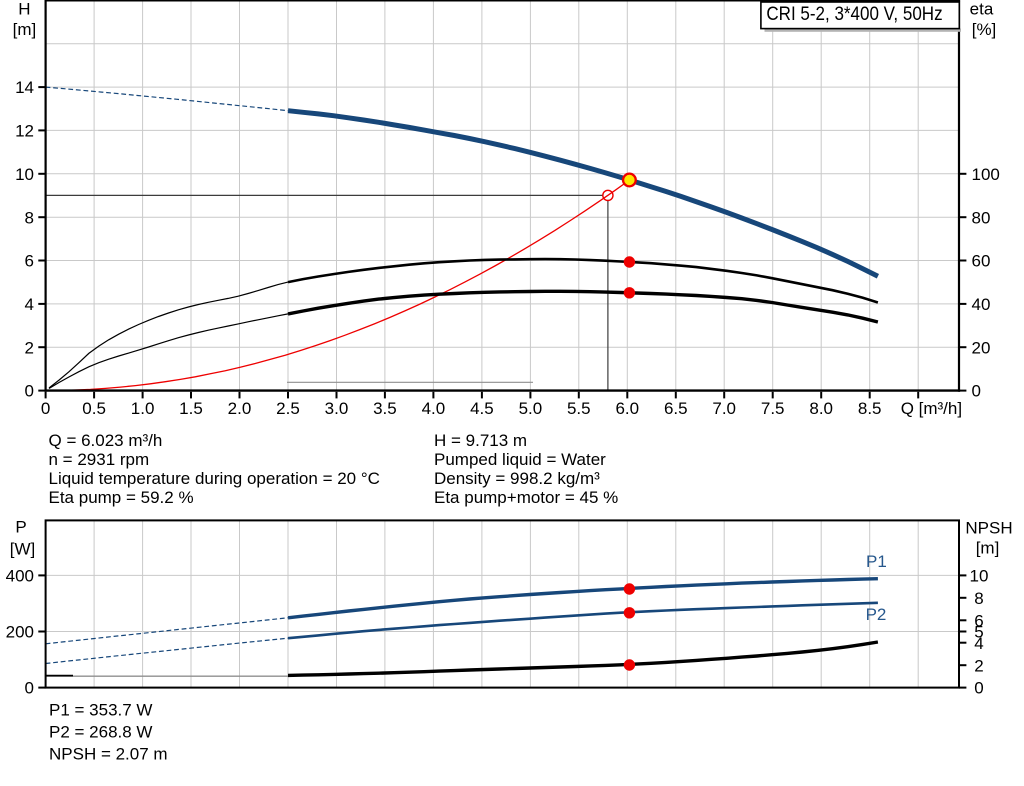  Describe the element at coordinates (100, 732) in the screenshot. I see `svg-text: P2 = 268.8 W` at that location.